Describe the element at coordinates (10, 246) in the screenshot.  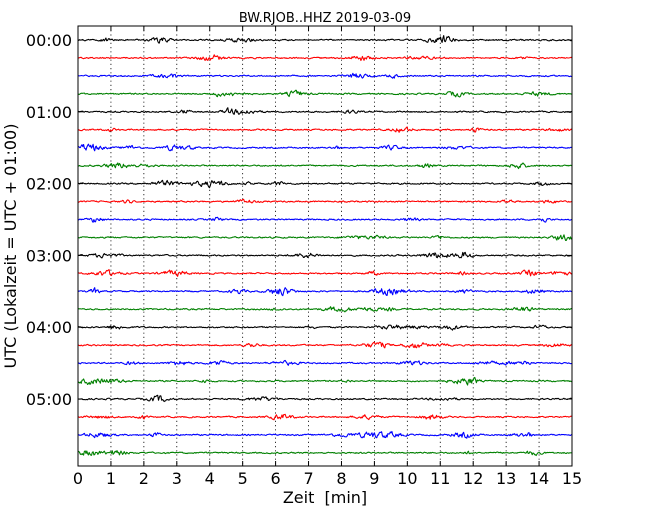
I see `y-axis-label: UTC (Lokalzeit = UTC + 01:00)` at that location.